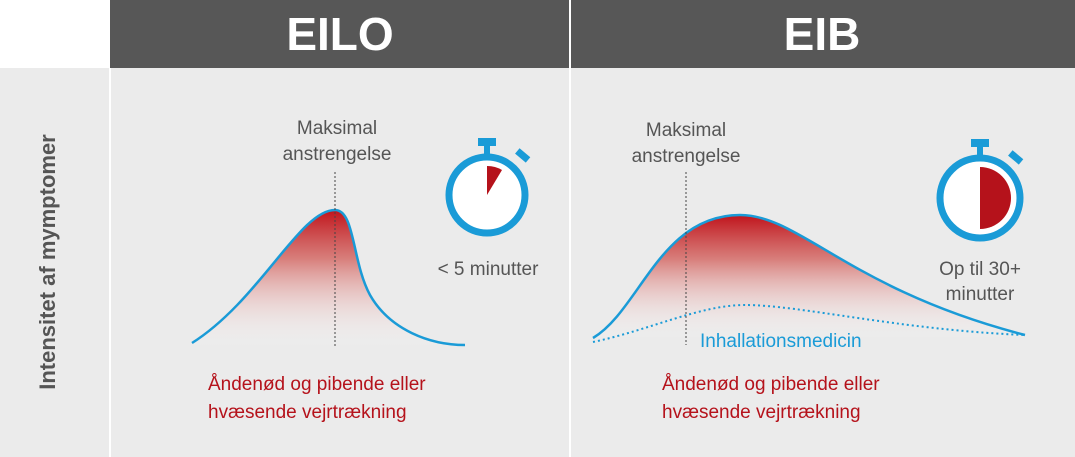 This screenshot has height=457, width=1075. I want to click on duration-label: < 5 minutter, so click(489, 269).